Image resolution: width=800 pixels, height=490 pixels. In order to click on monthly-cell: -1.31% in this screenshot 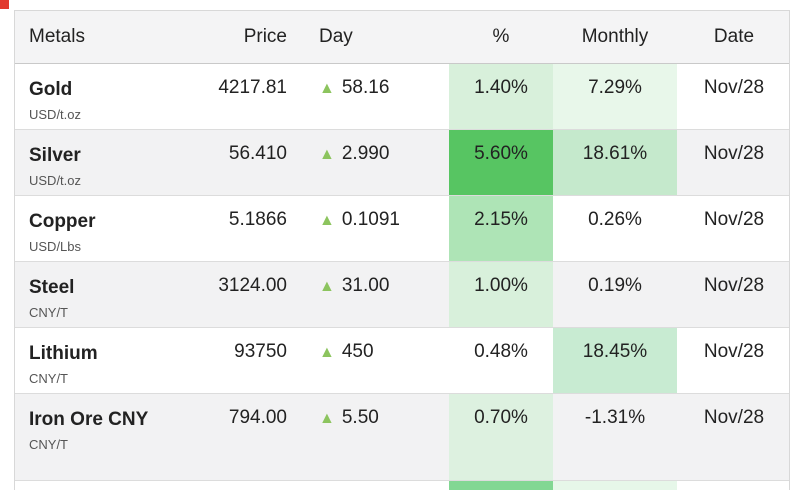, I will do `click(615, 417)`.